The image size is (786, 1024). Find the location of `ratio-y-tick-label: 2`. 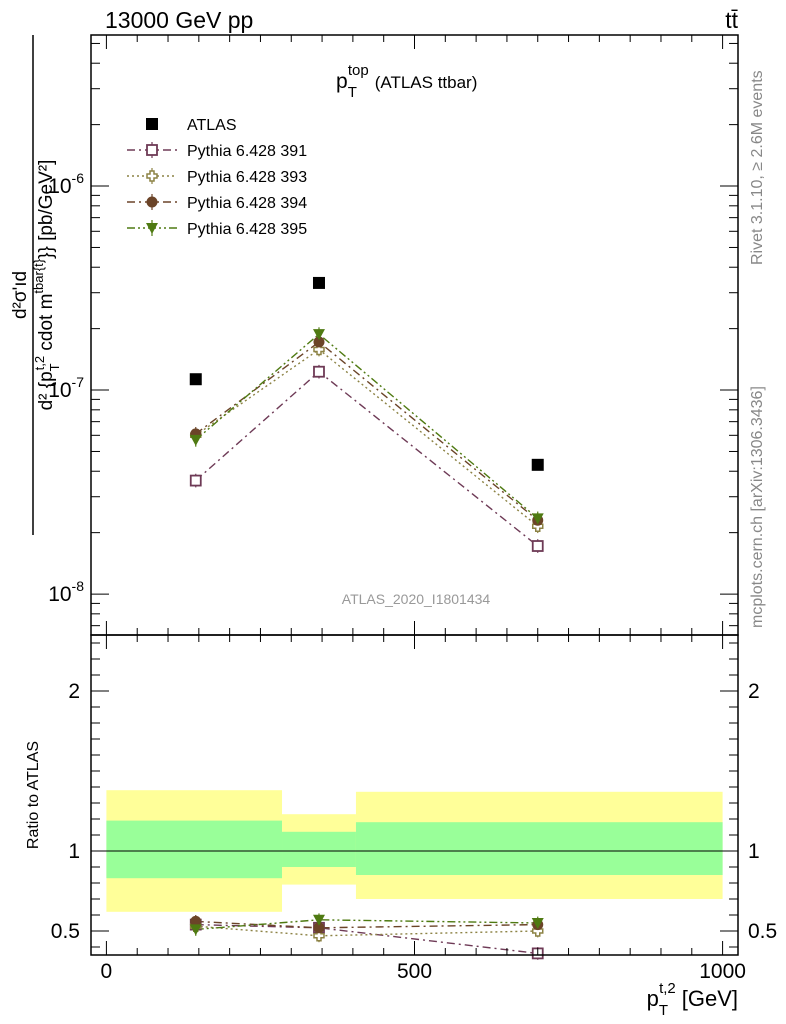

ratio-y-tick-label: 2 is located at coordinates (74, 691).